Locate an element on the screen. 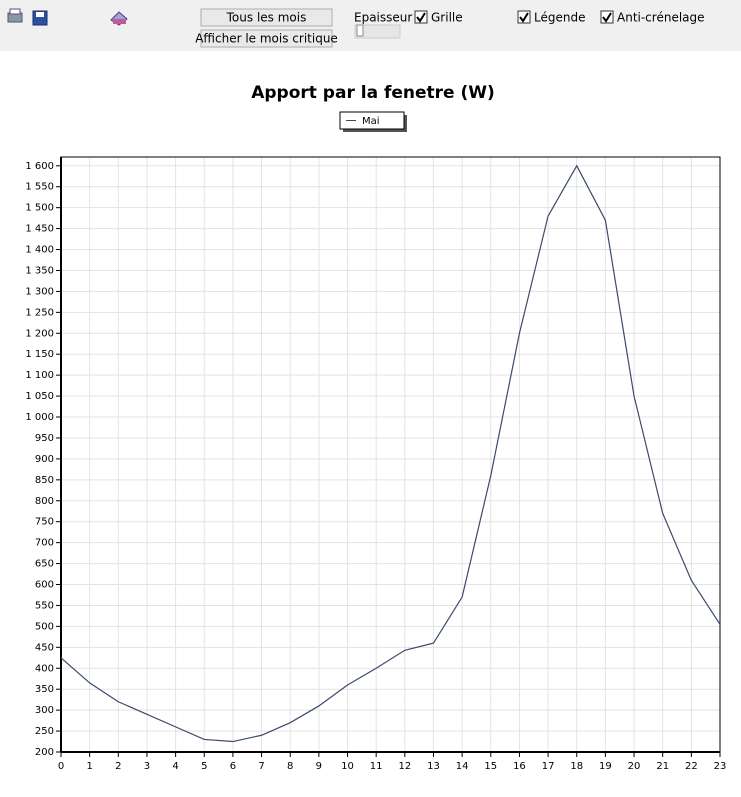 The image size is (741, 797). slider-thumb is located at coordinates (360, 30).